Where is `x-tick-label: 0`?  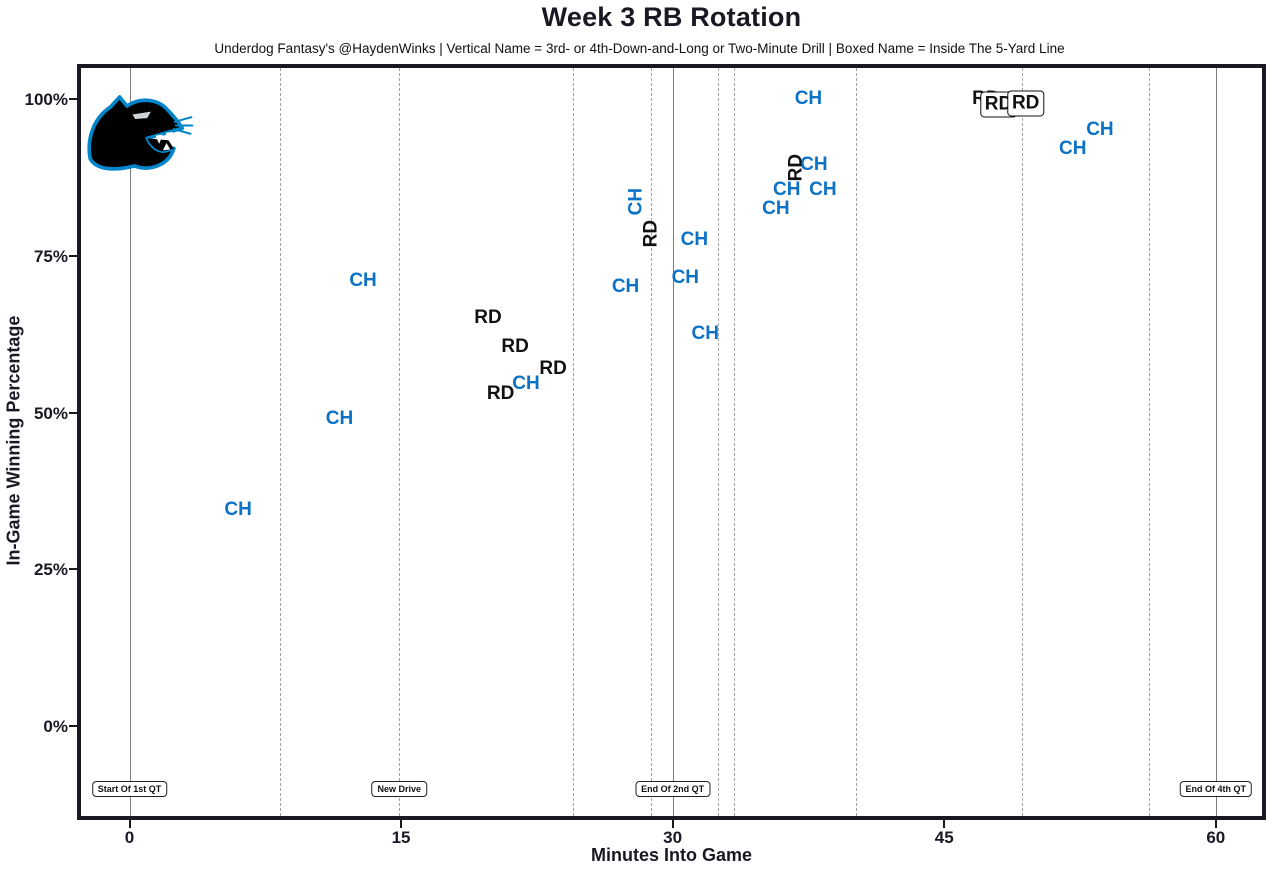
x-tick-label: 0 is located at coordinates (129, 837).